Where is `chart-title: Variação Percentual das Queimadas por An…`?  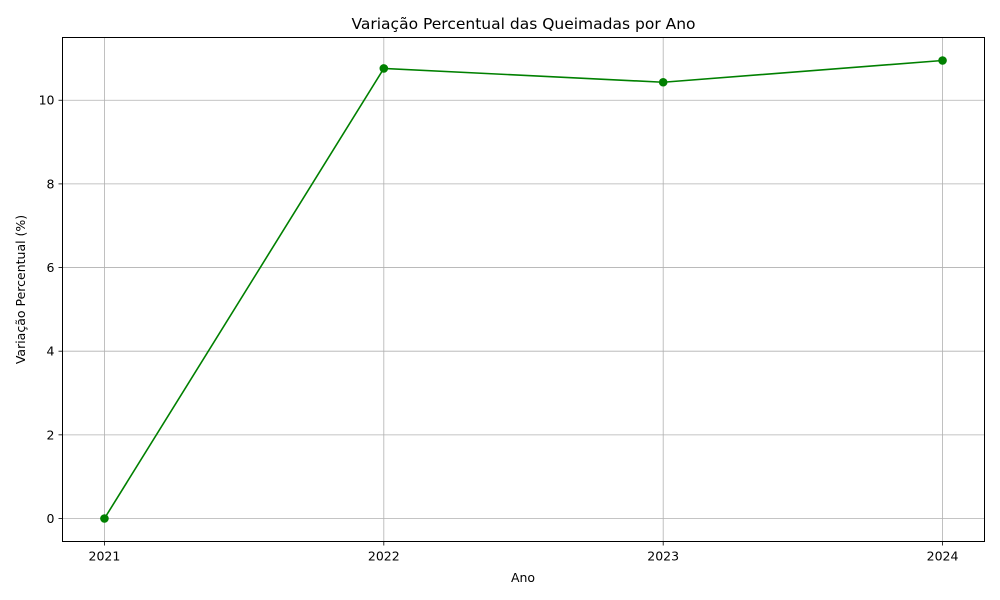
chart-title: Variação Percentual das Queimadas por An… is located at coordinates (523, 24).